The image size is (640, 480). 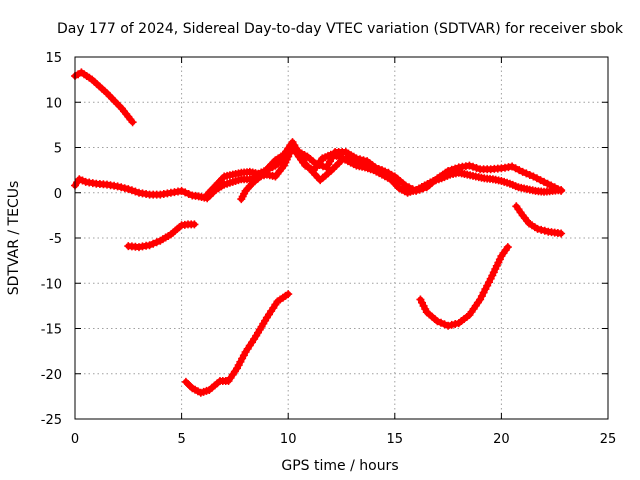 I want to click on y-tick-labels: -25 -20 -15 -10 -5 0 5 10 15, so click(x=51, y=239).